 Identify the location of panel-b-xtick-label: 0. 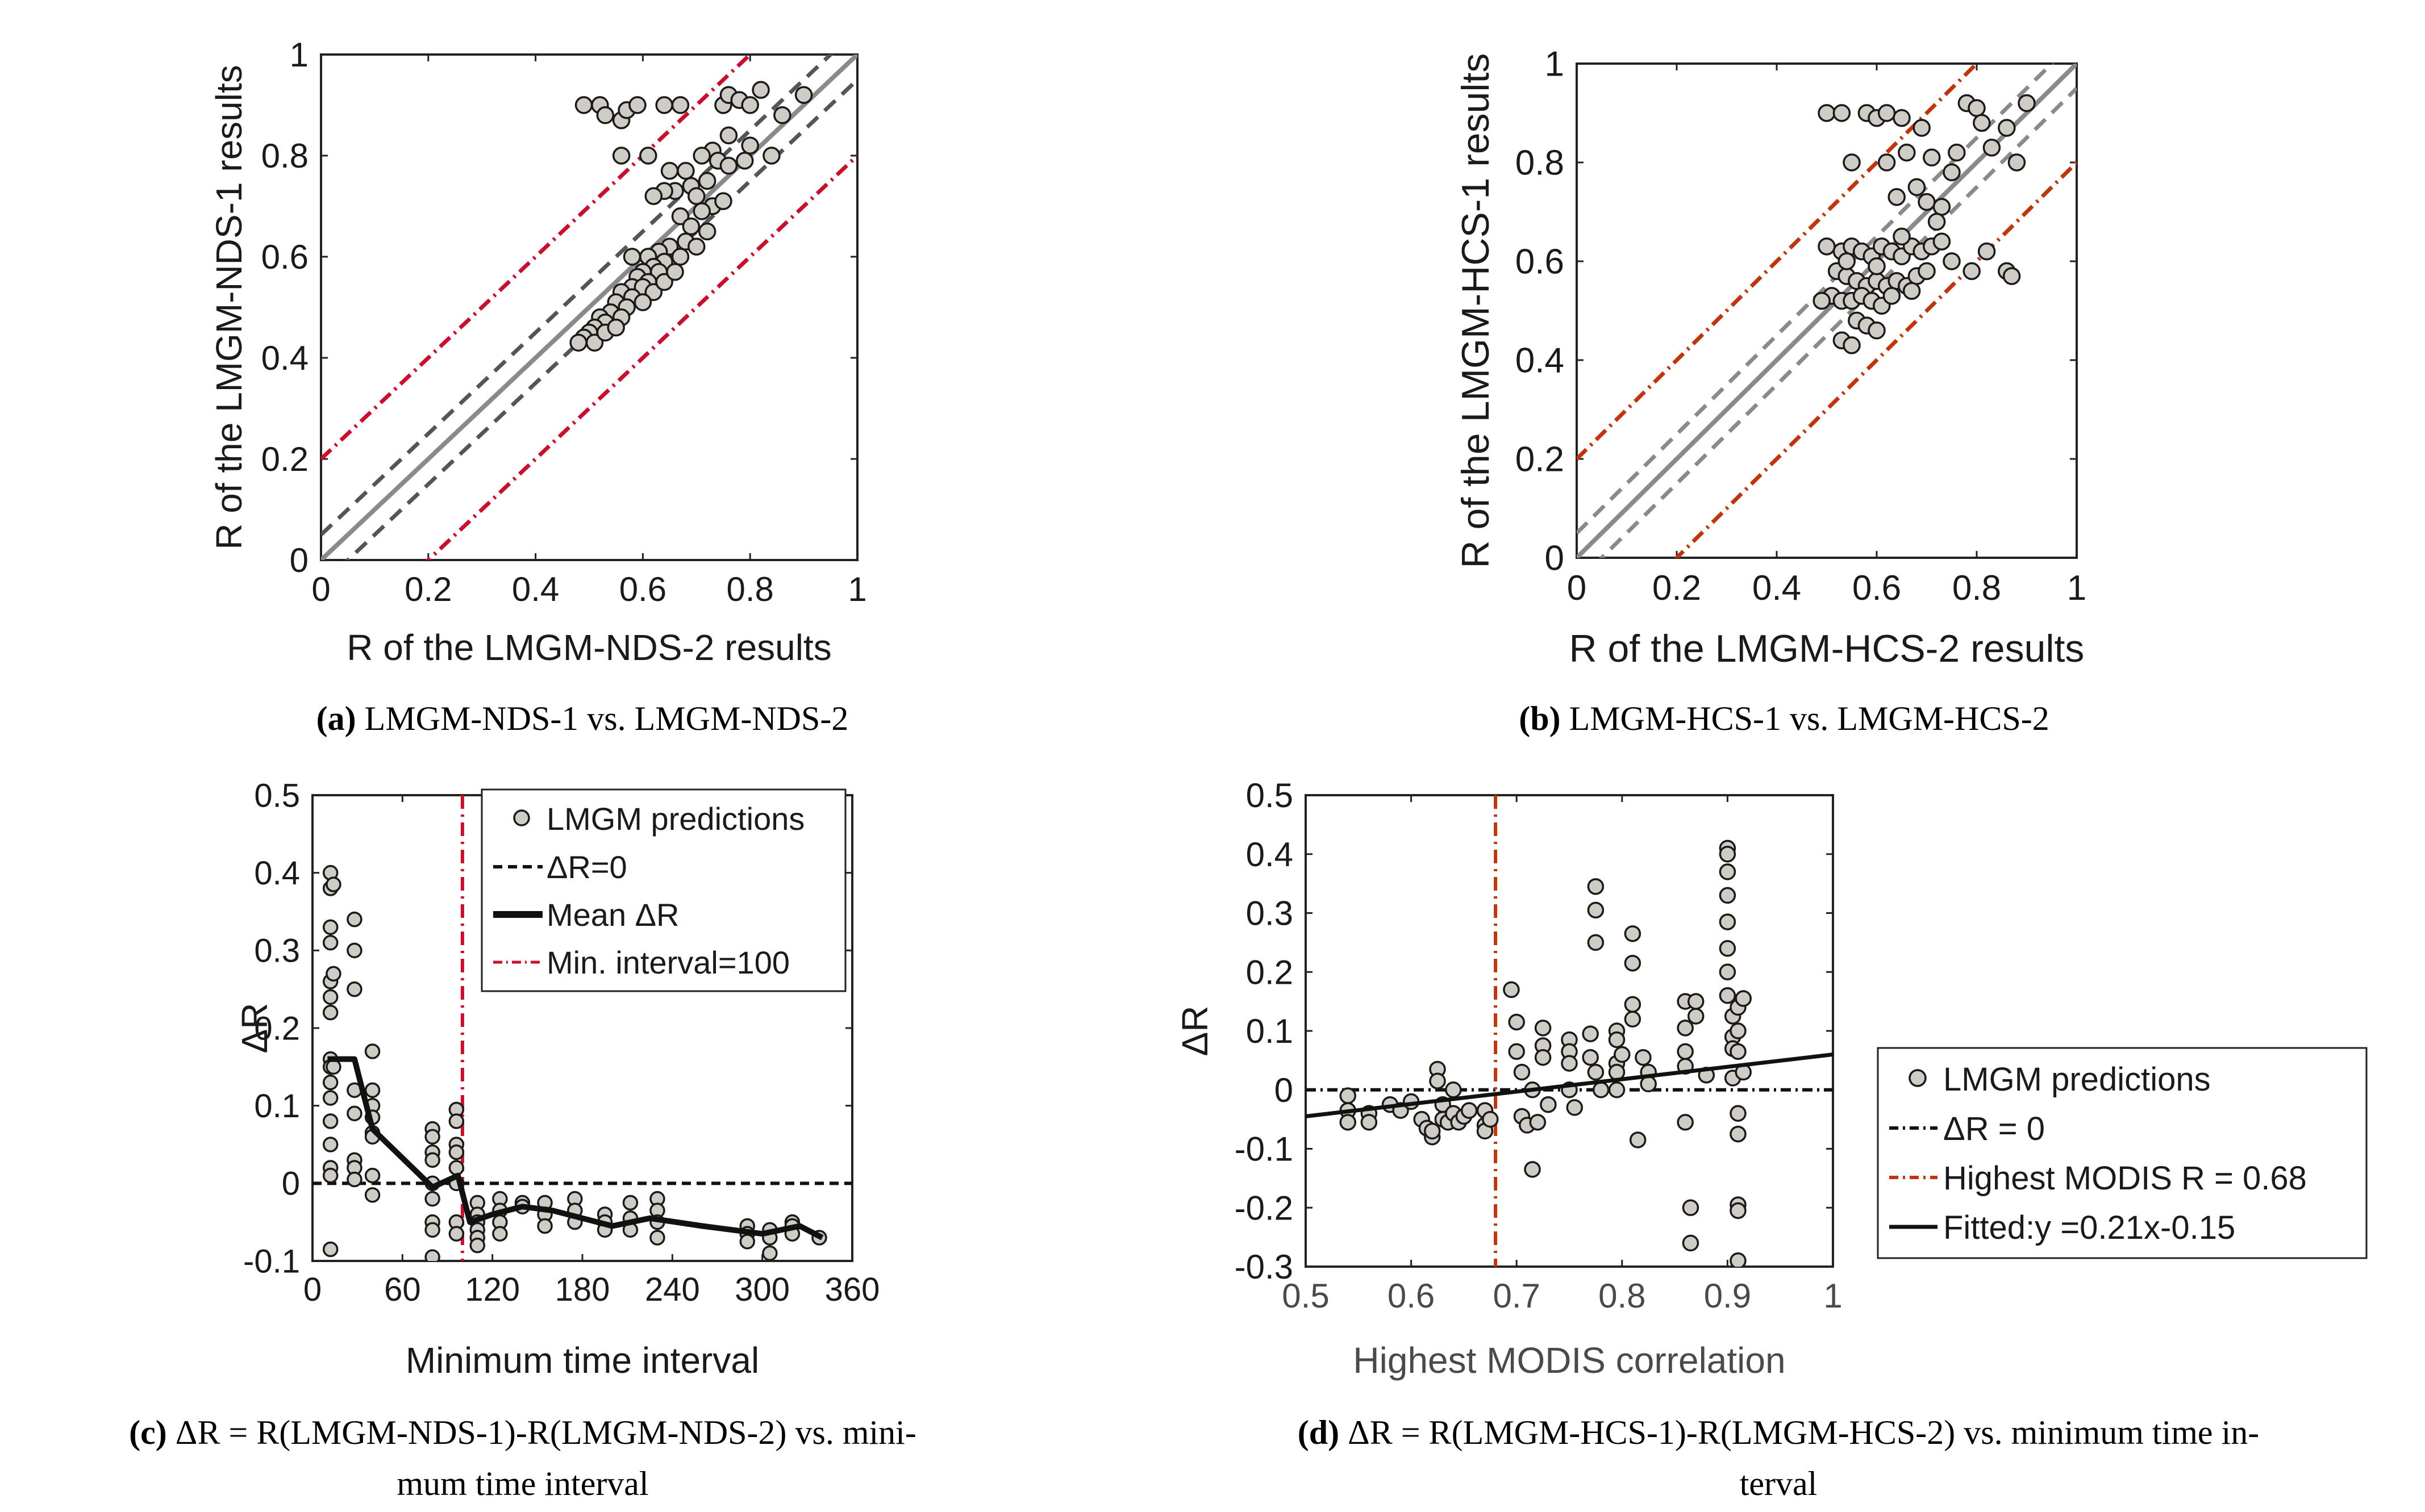
(1576, 588).